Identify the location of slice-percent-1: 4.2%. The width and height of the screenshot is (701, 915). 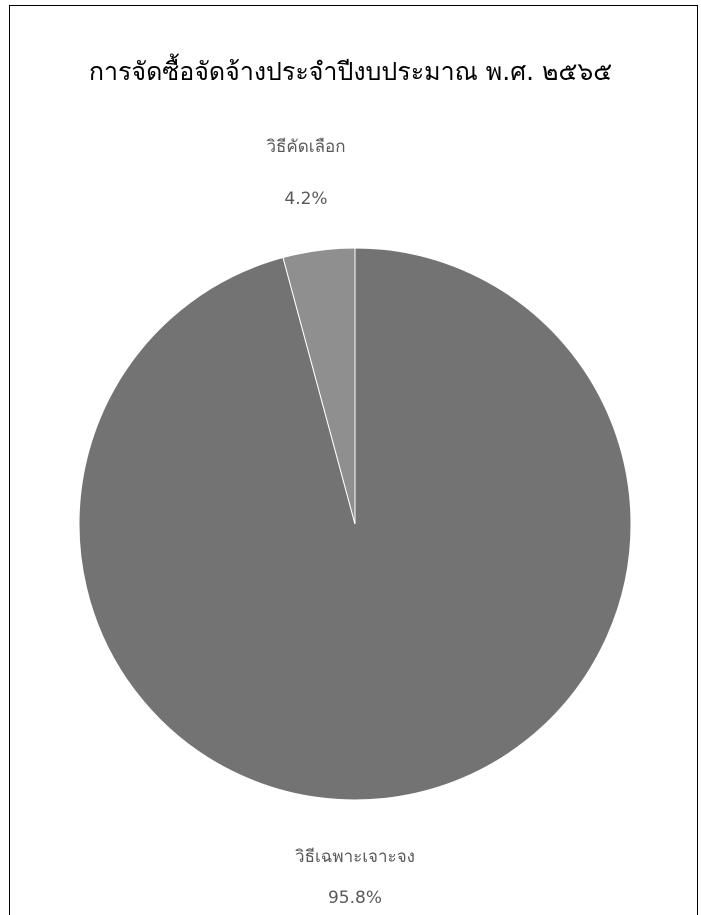
(305, 199).